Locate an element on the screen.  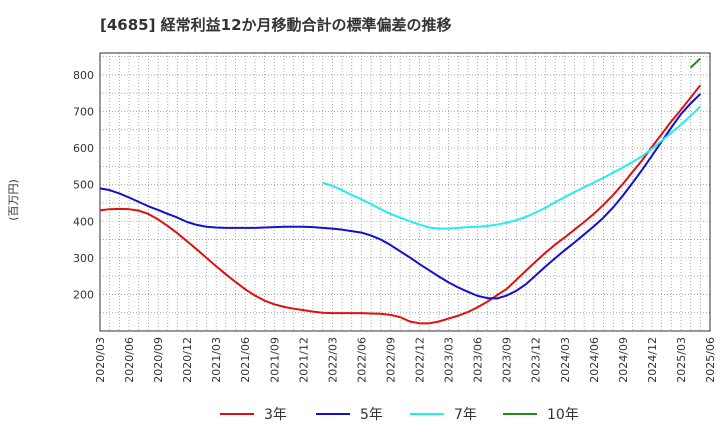
x-tick-label: 2022/12 is located at coordinates (420, 360).